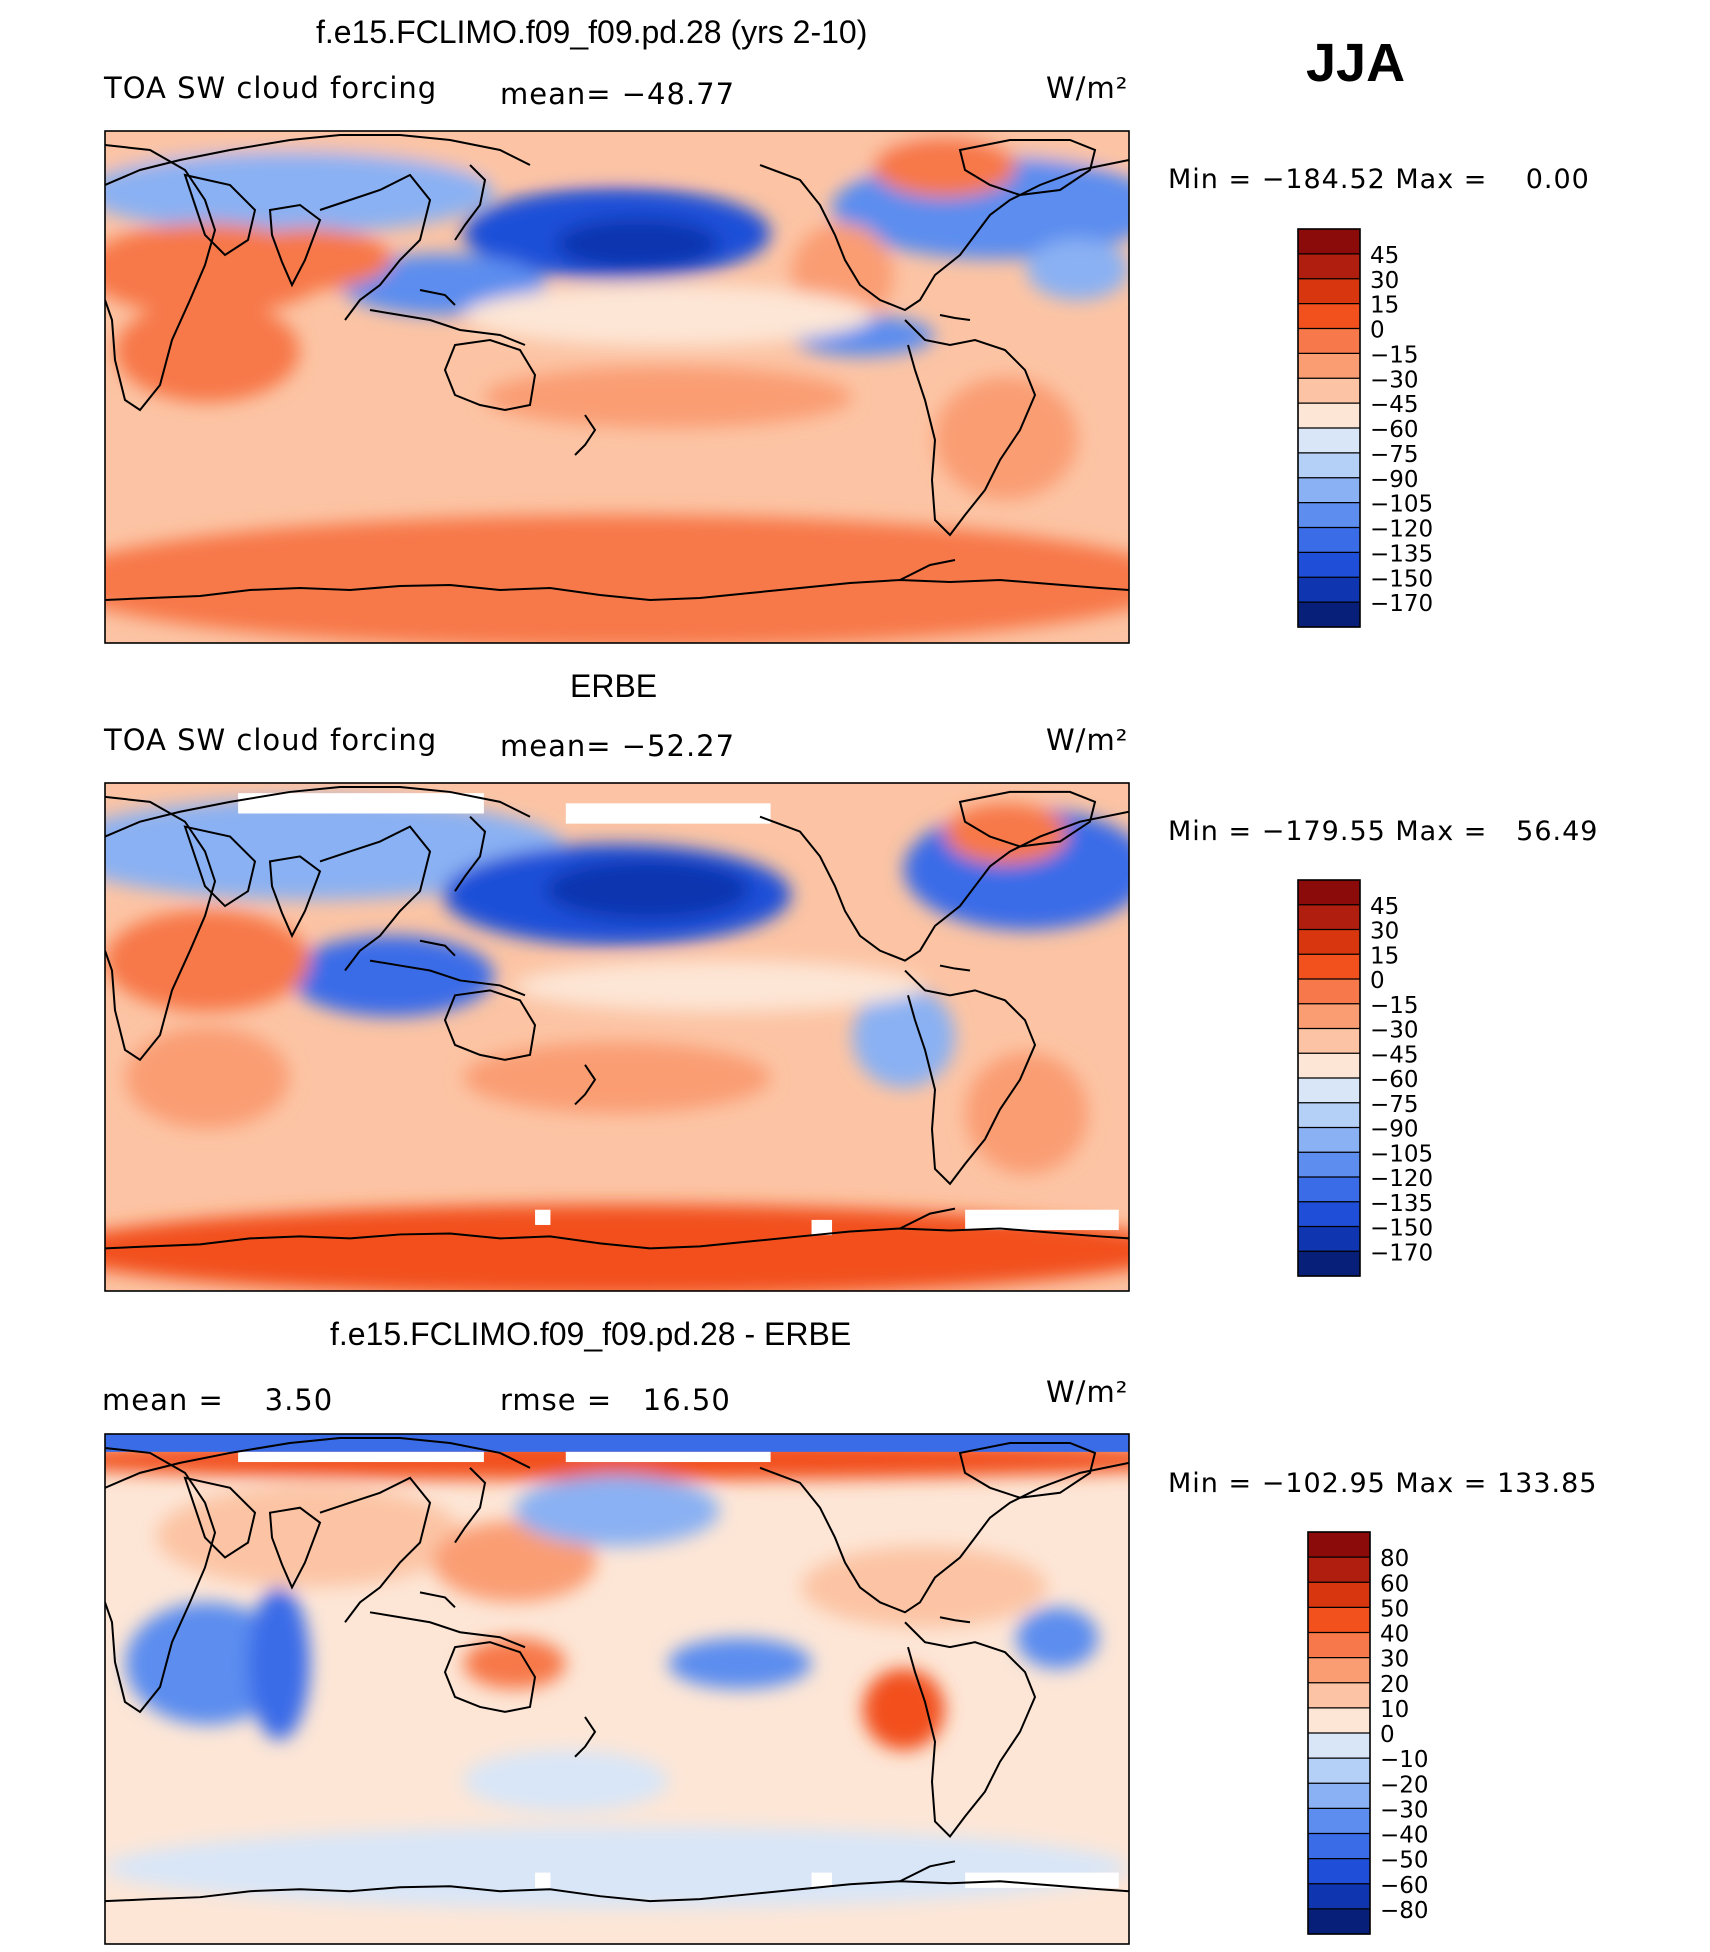 The image size is (1710, 1952). I want to click on colorbar-1-label-5: −30, so click(1394, 380).